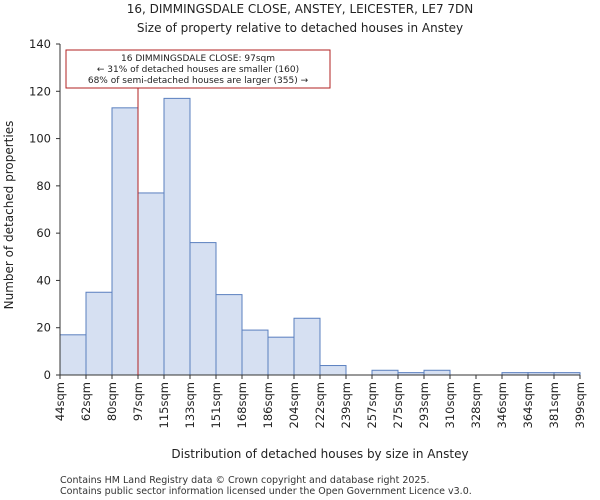 Image resolution: width=600 pixels, height=500 pixels. I want to click on bar-168sqm, so click(255, 352).